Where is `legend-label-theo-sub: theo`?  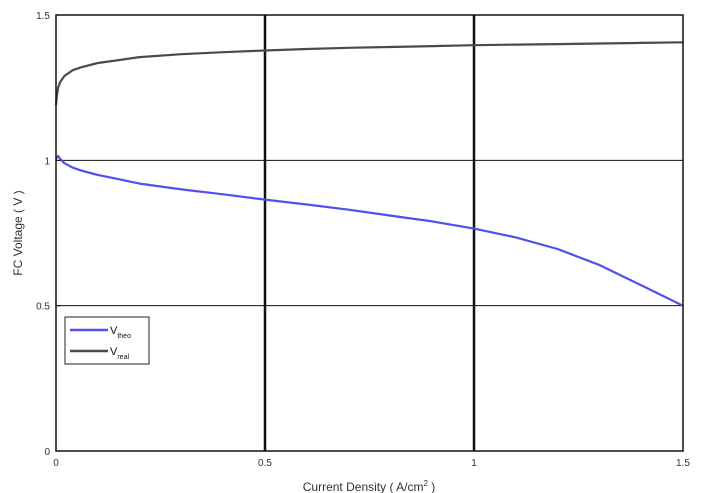
legend-label-theo-sub: theo is located at coordinates (124, 336).